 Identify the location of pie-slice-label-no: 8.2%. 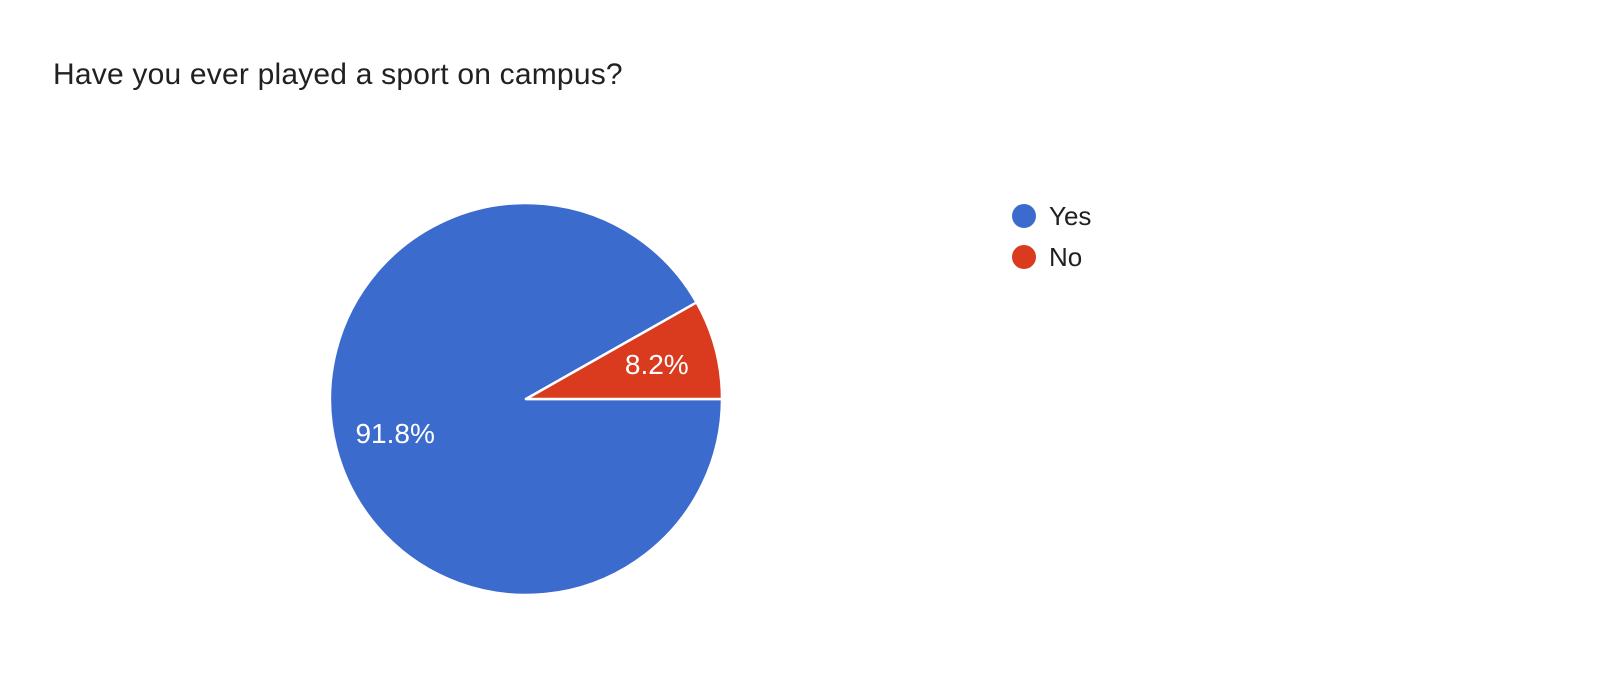
(657, 364).